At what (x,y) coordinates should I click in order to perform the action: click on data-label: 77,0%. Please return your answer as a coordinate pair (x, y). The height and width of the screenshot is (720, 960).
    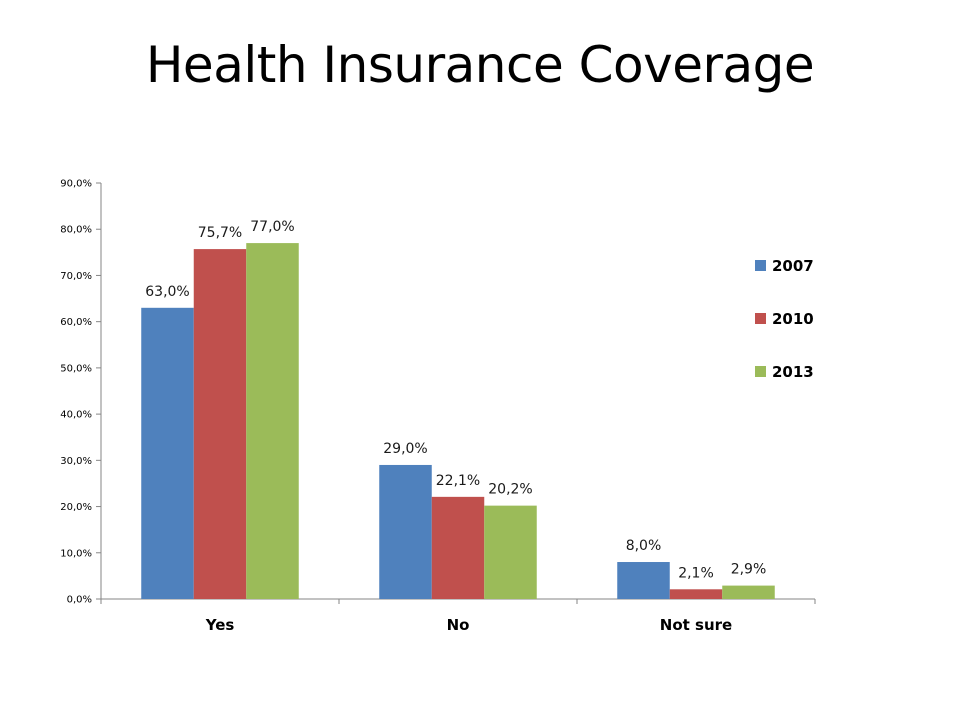
    Looking at the image, I should click on (272, 227).